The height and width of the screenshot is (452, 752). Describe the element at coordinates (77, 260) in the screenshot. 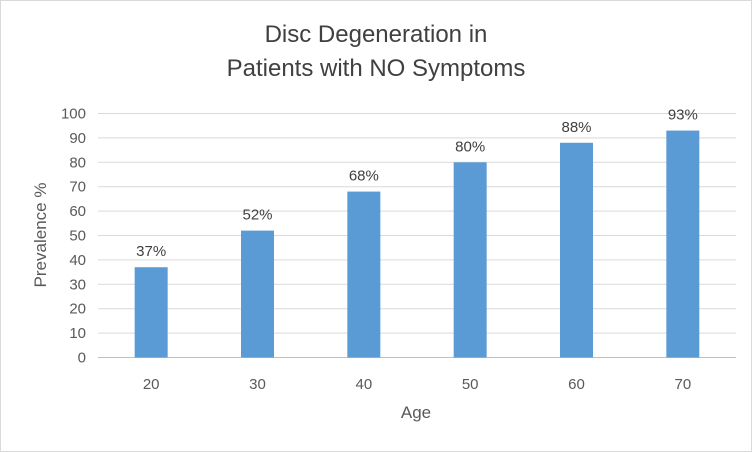

I see `y-tick-label: 40` at that location.